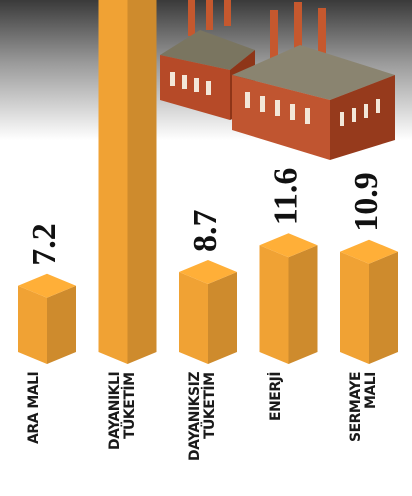  Describe the element at coordinates (44, 244) in the screenshot. I see `value-label: 7.2` at that location.